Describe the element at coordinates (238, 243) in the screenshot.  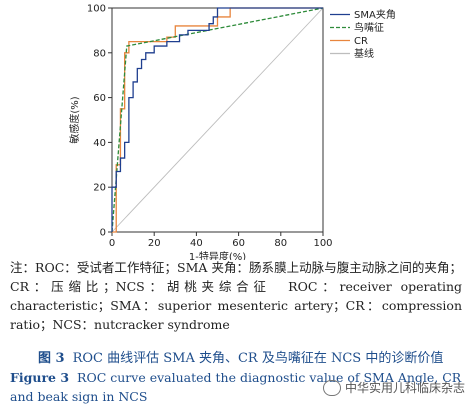
I see `x-tick-label: 60` at that location.